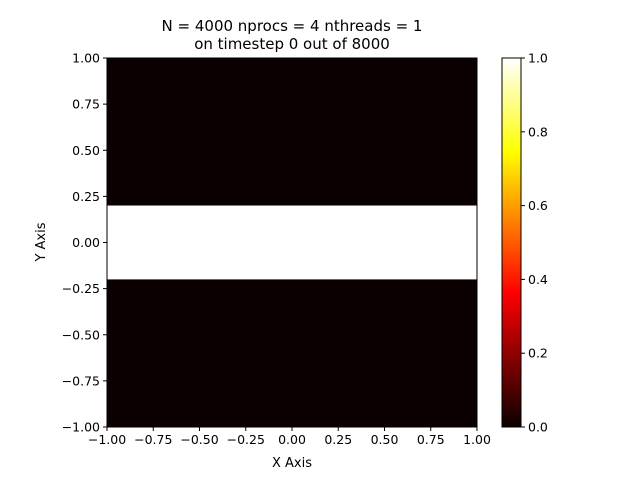 This screenshot has width=640, height=480. Describe the element at coordinates (81, 334) in the screenshot. I see `y-tick-label: −0.50` at that location.